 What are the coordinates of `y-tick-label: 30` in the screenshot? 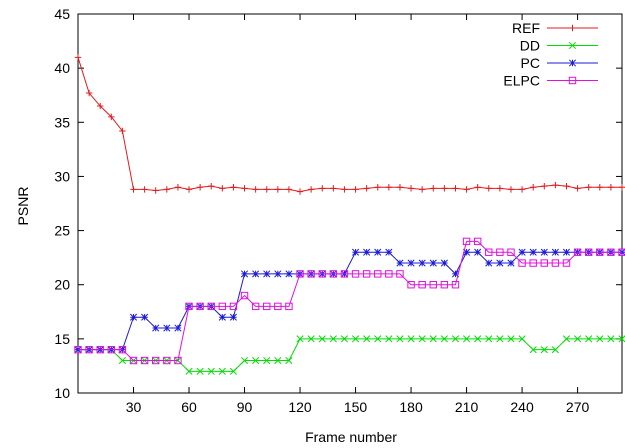 It's located at (62, 176).